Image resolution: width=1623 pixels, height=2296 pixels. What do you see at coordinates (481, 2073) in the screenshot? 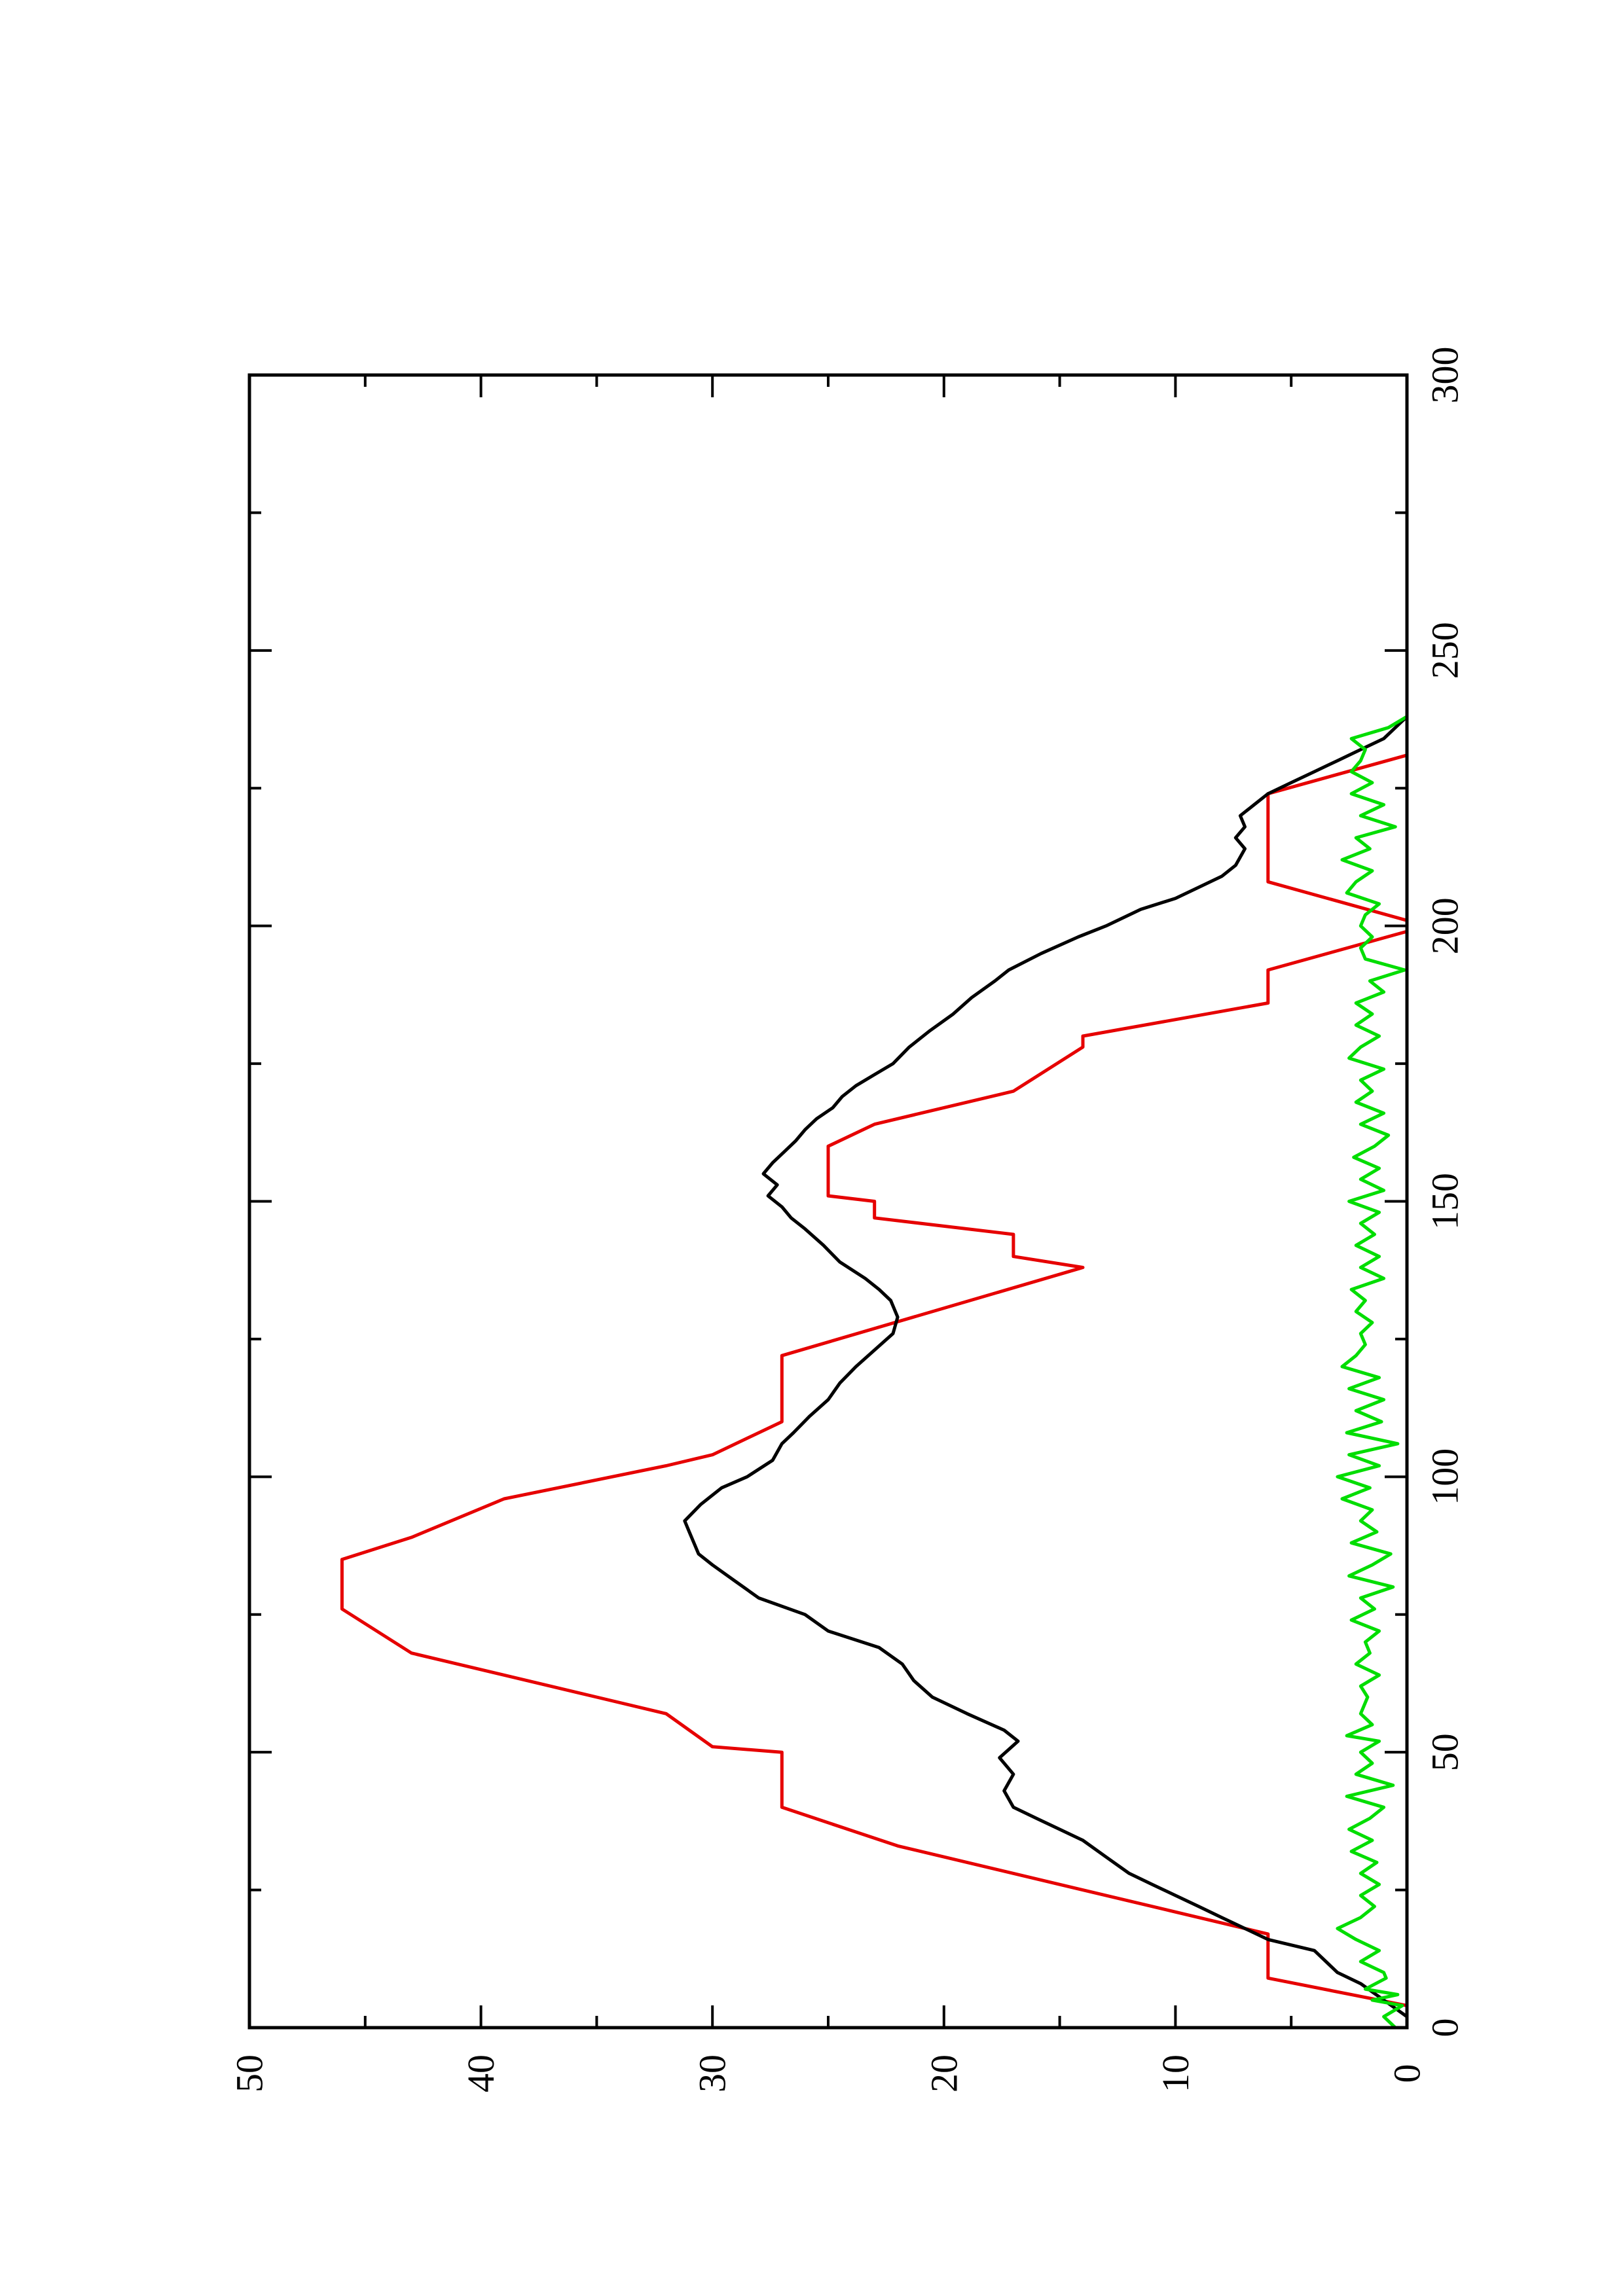
I see `y-tick-label-40: 40` at bounding box center [481, 2073].